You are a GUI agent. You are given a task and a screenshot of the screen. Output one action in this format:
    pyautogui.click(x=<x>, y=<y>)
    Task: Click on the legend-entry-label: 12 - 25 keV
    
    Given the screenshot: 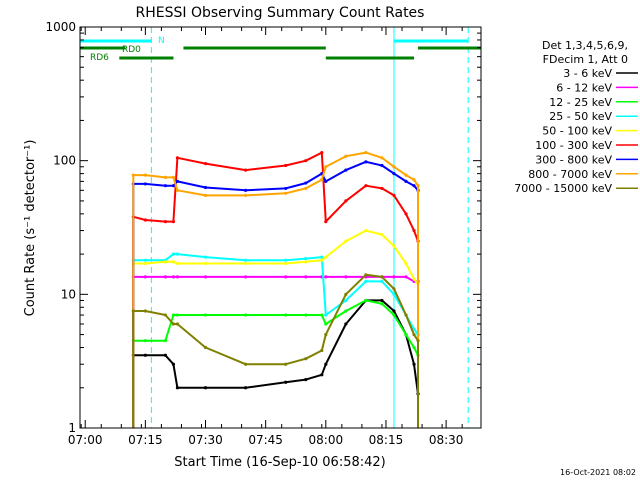 What is the action you would take?
    pyautogui.click(x=580, y=102)
    